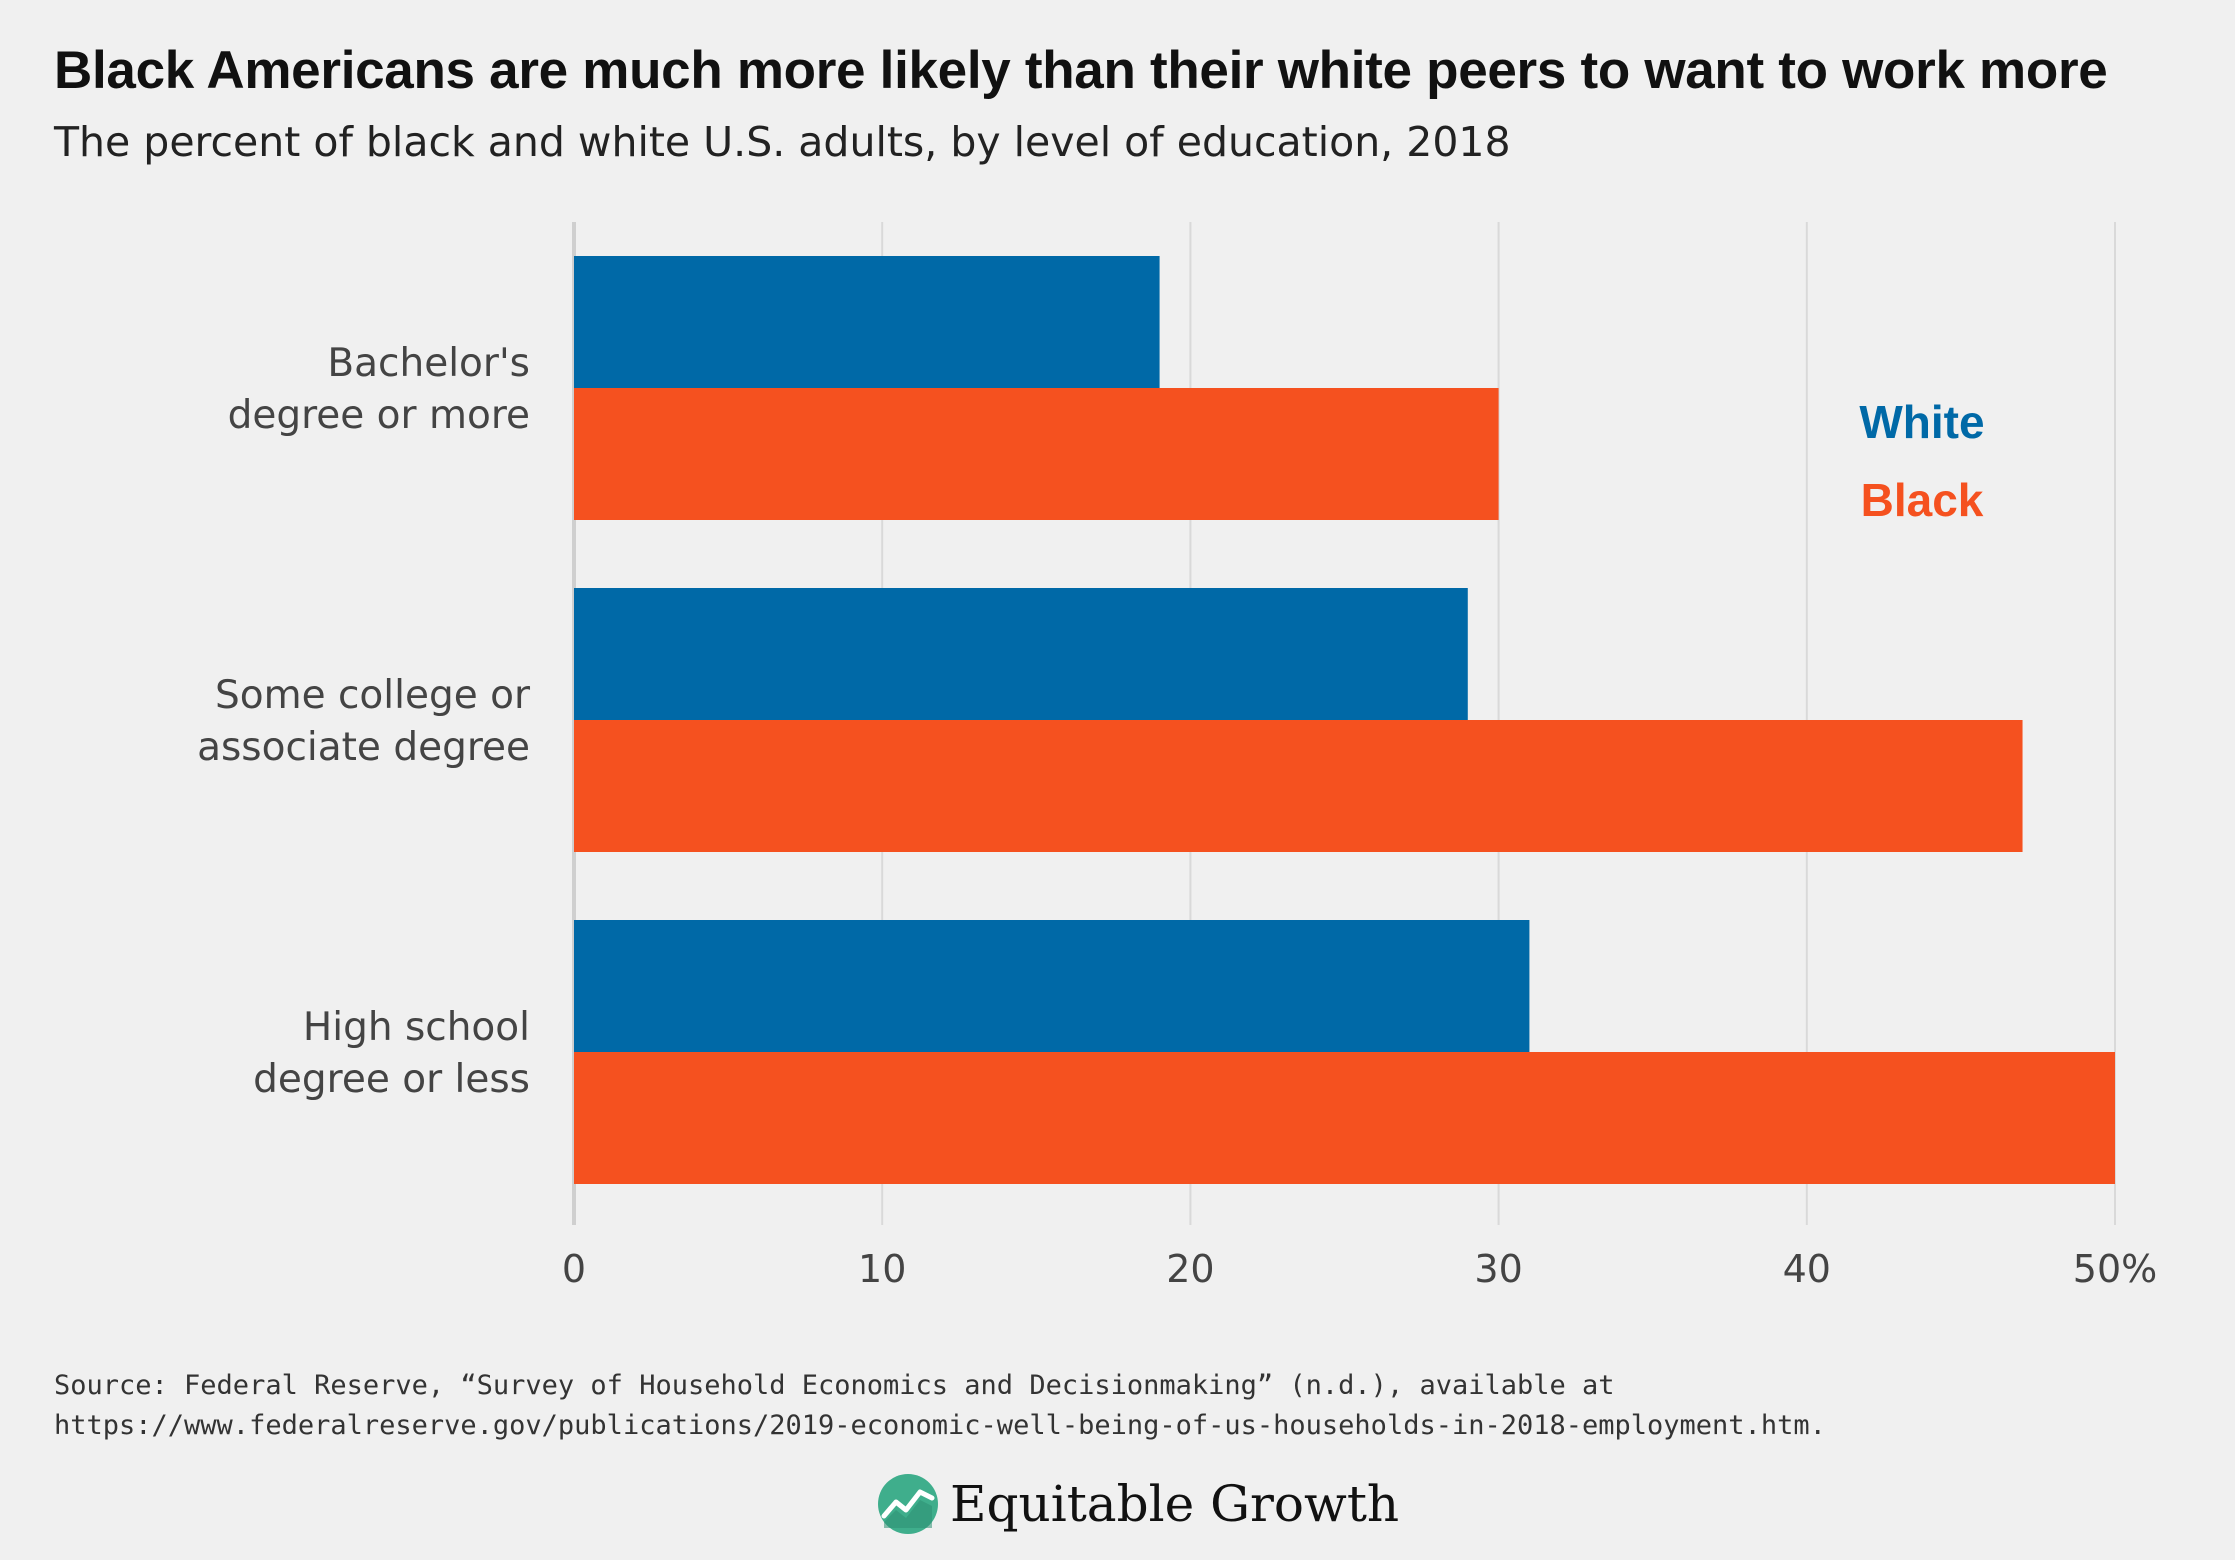 The height and width of the screenshot is (1560, 2235). I want to click on x-tick-label: 0, so click(574, 1269).